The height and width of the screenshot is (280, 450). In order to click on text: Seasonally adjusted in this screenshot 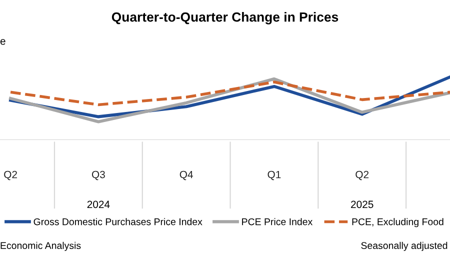, I will do `click(404, 246)`.